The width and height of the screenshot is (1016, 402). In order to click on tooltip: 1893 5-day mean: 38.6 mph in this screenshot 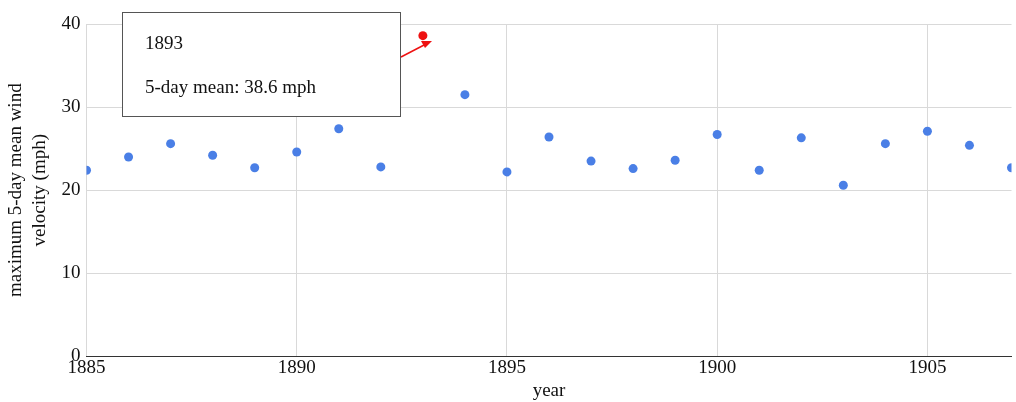, I will do `click(261, 64)`.